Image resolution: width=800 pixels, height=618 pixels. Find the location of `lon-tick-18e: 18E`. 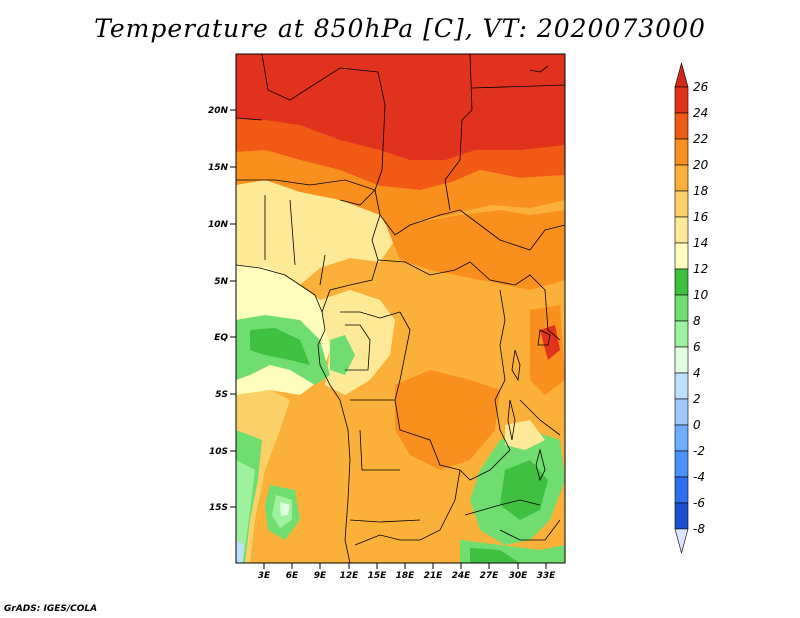

lon-tick-18e: 18E is located at coordinates (406, 572).